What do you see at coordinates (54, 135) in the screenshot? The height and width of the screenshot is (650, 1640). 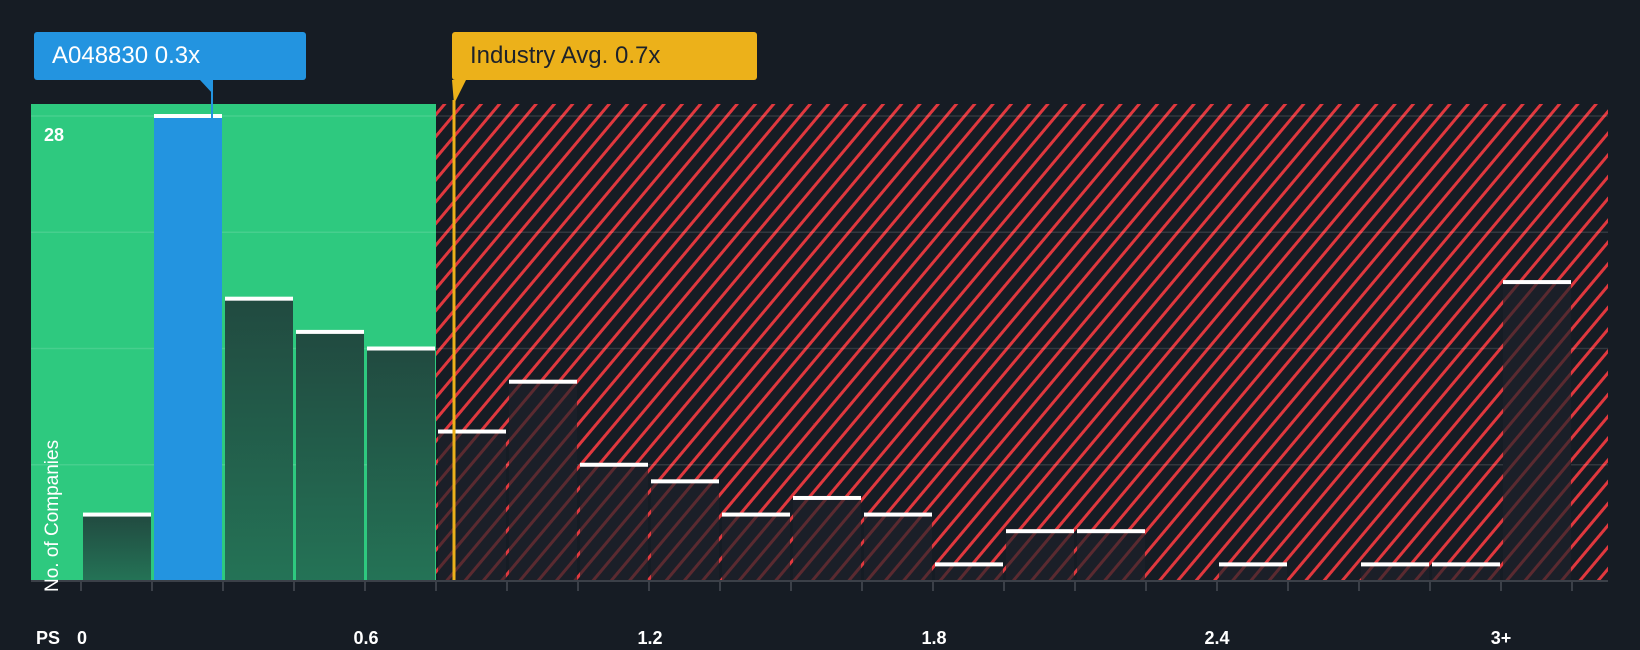 I see `y-max-tick: 28` at bounding box center [54, 135].